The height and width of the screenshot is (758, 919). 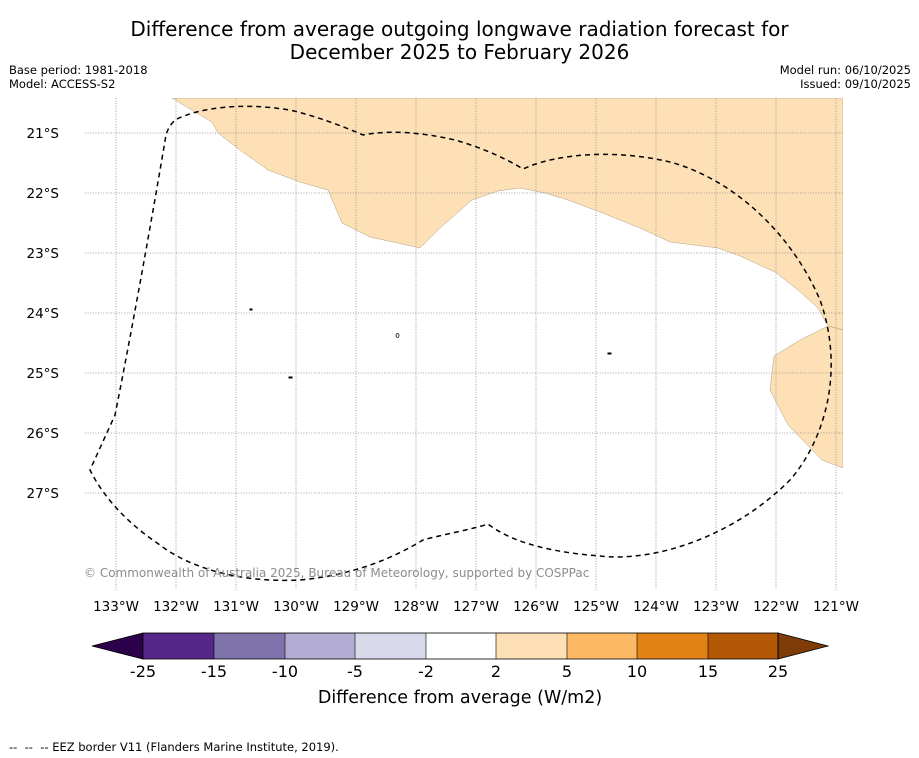 I want to click on colorbar-title: Difference from average (W/m2), so click(x=460, y=698).